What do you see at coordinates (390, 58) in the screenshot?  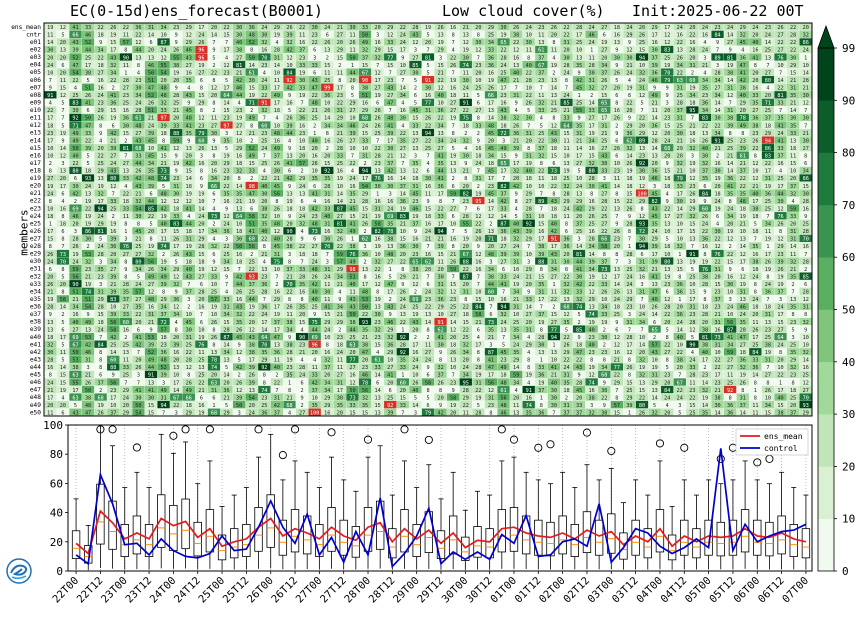 I see `heatmap-cell-value: 77` at bounding box center [390, 58].